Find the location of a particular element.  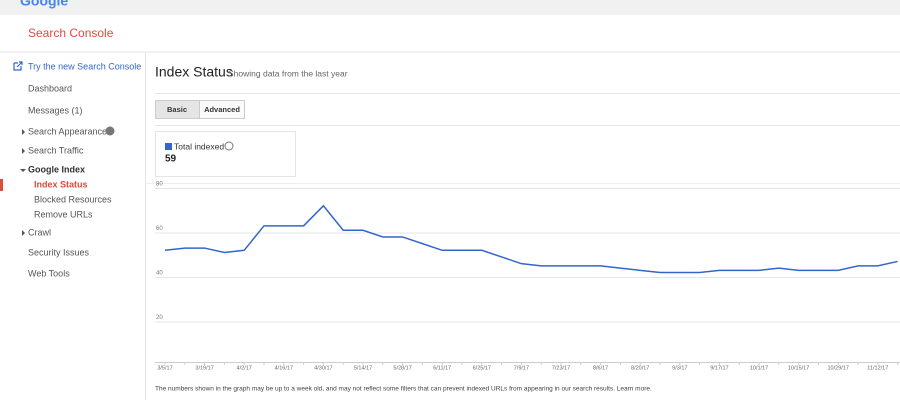

legend-label: Total indexed is located at coordinates (199, 146).